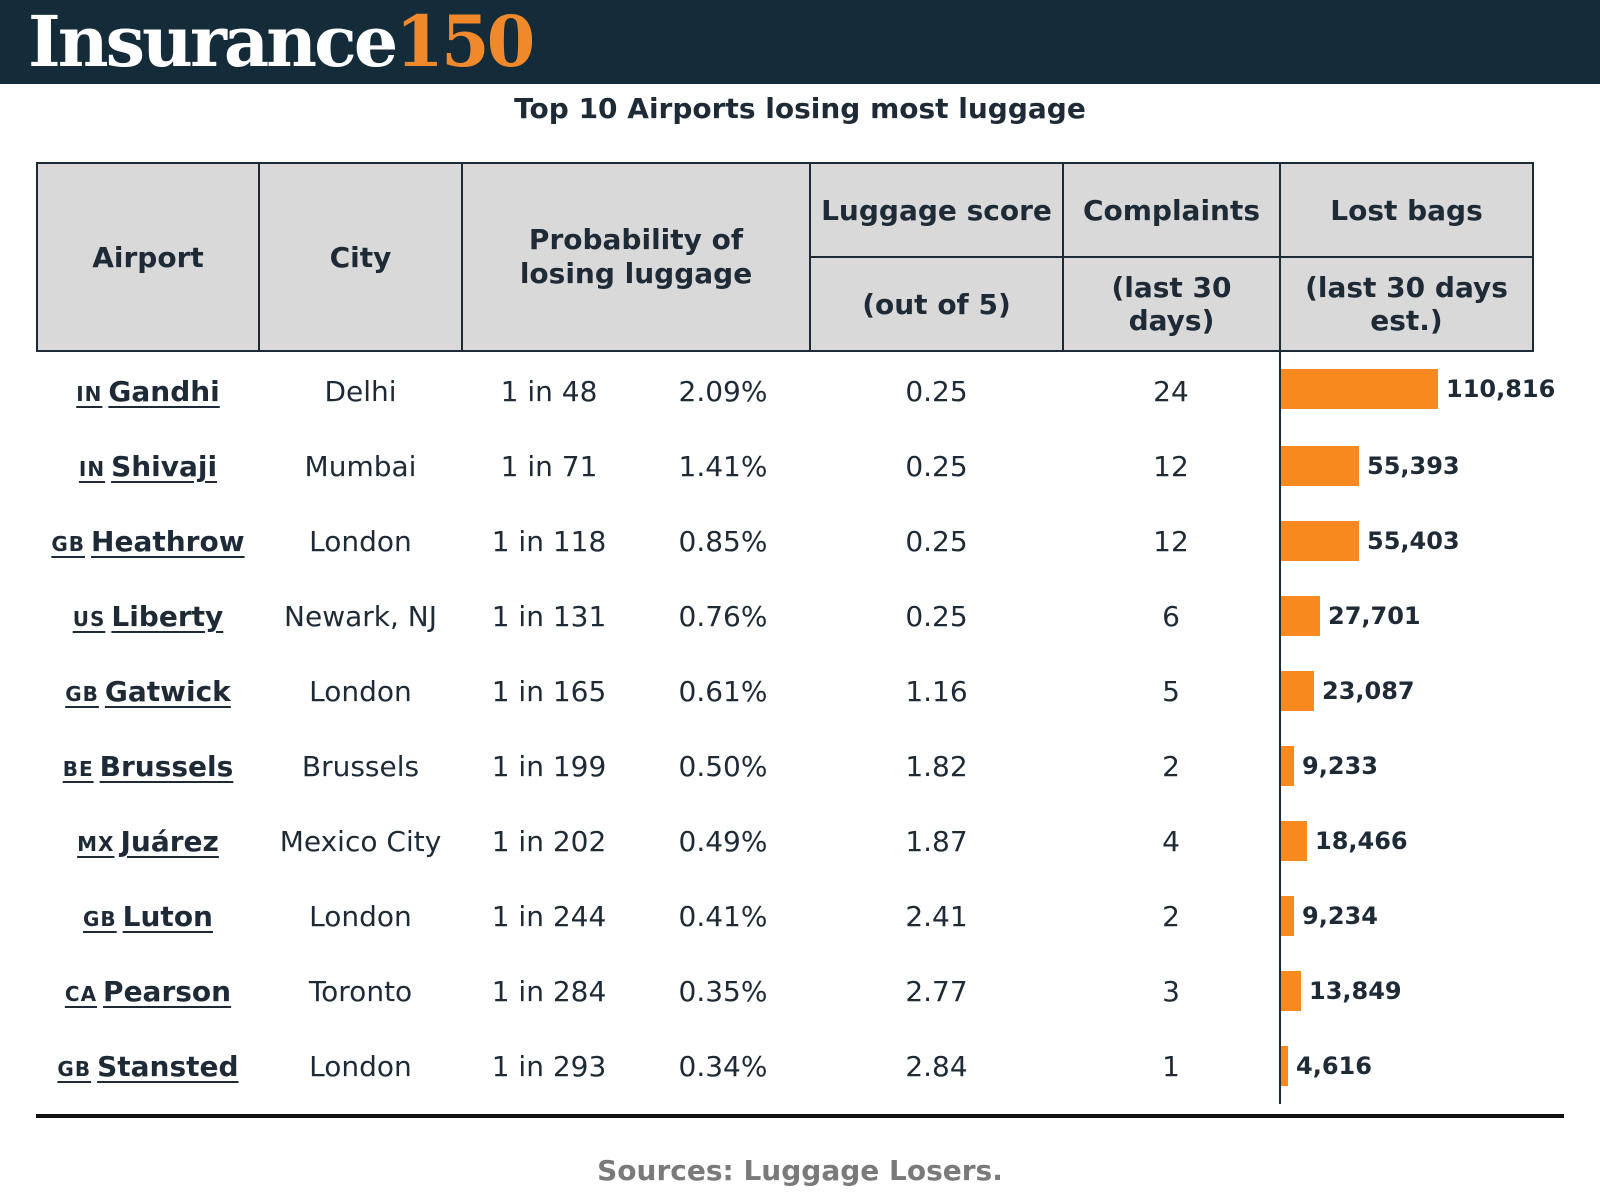 The width and height of the screenshot is (1600, 1200). Describe the element at coordinates (1340, 766) in the screenshot. I see `lost-bags-label: 9,233` at that location.